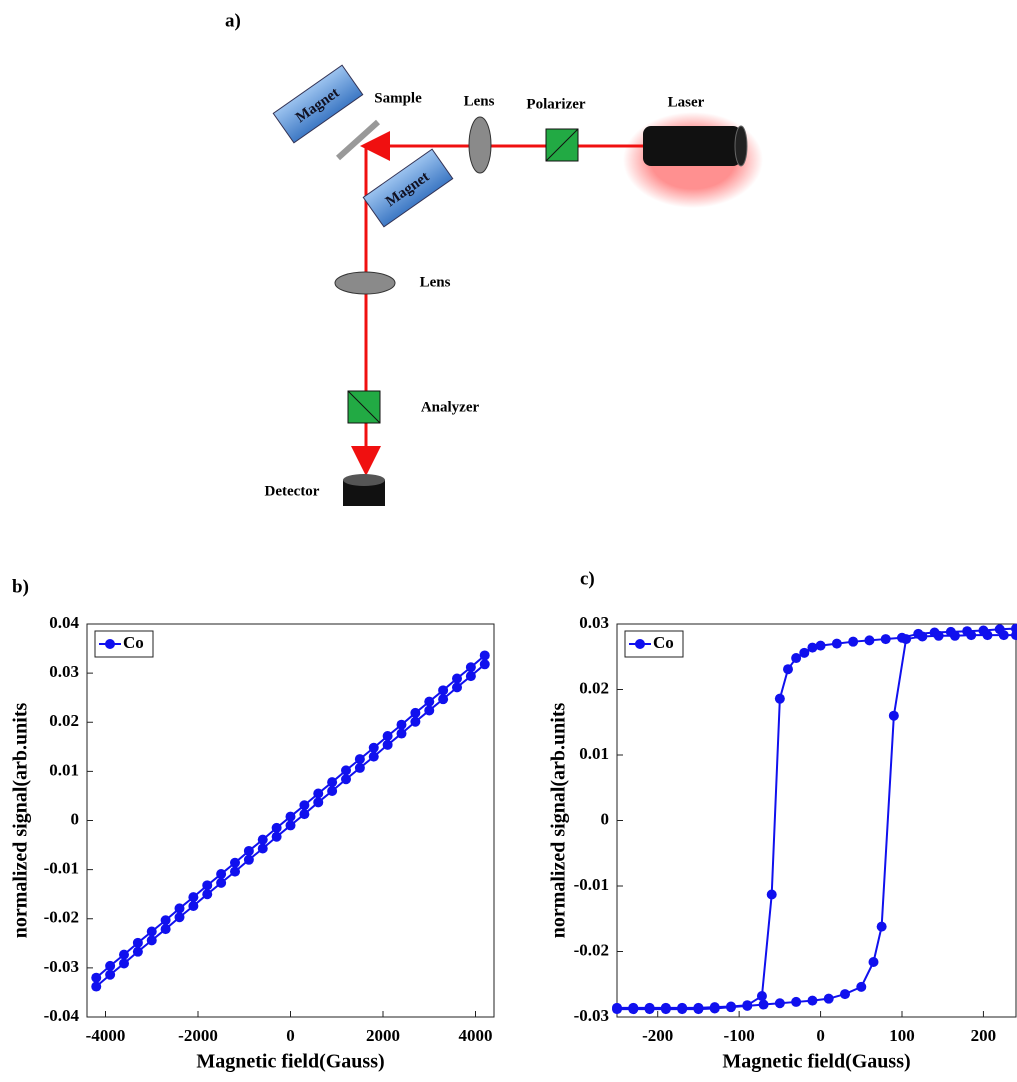 The width and height of the screenshot is (1017, 1082). Describe the element at coordinates (292, 491) in the screenshot. I see `label: Detector` at that location.